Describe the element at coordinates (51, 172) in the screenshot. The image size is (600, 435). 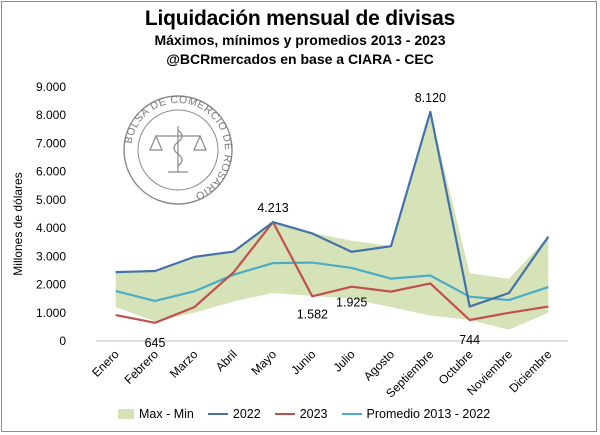
I see `y-tick-label: 6.000` at that location.